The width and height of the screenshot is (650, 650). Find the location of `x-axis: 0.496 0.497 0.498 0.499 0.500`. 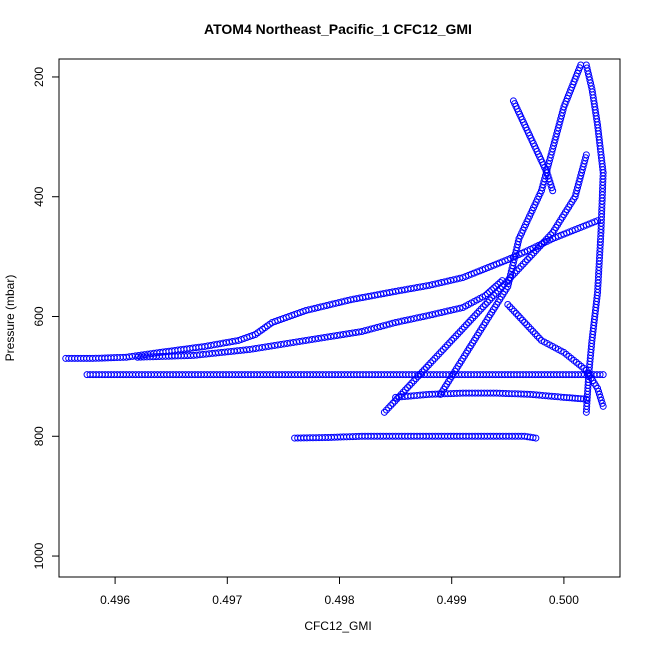

x-axis: 0.496 0.497 0.498 0.499 0.500 is located at coordinates (339, 592).